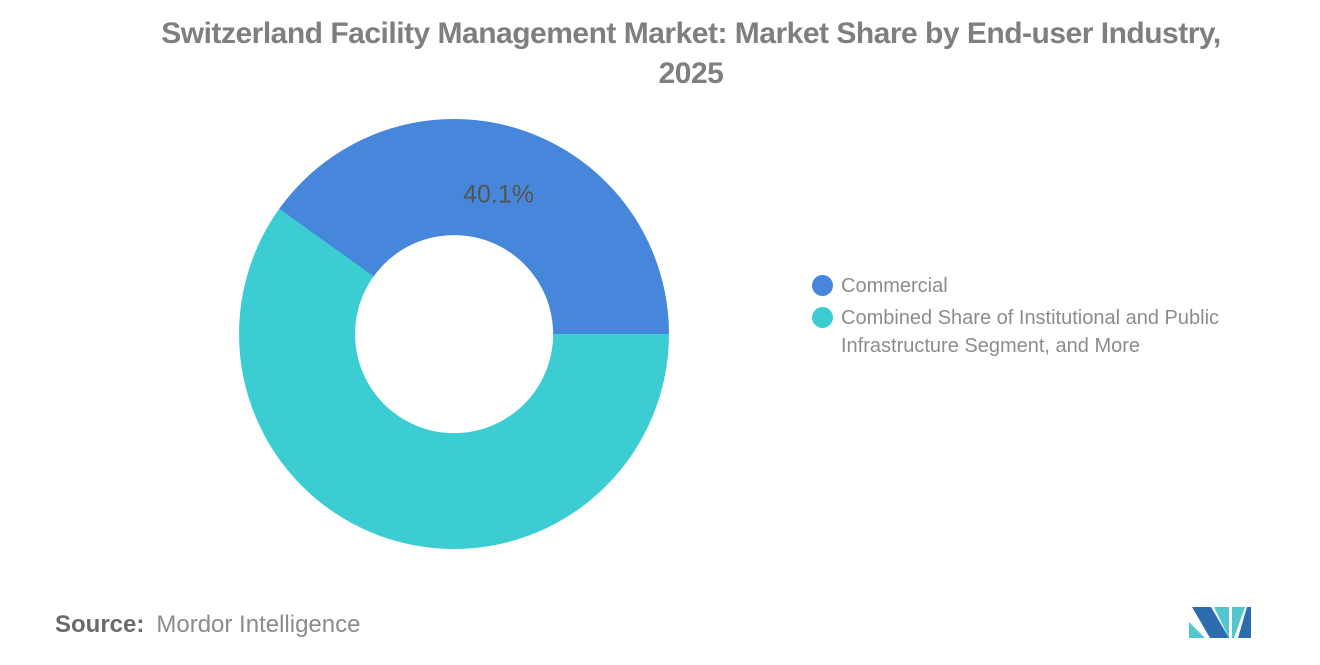 Image resolution: width=1320 pixels, height=665 pixels. Describe the element at coordinates (894, 286) in the screenshot. I see `legend-label: Commercial` at that location.